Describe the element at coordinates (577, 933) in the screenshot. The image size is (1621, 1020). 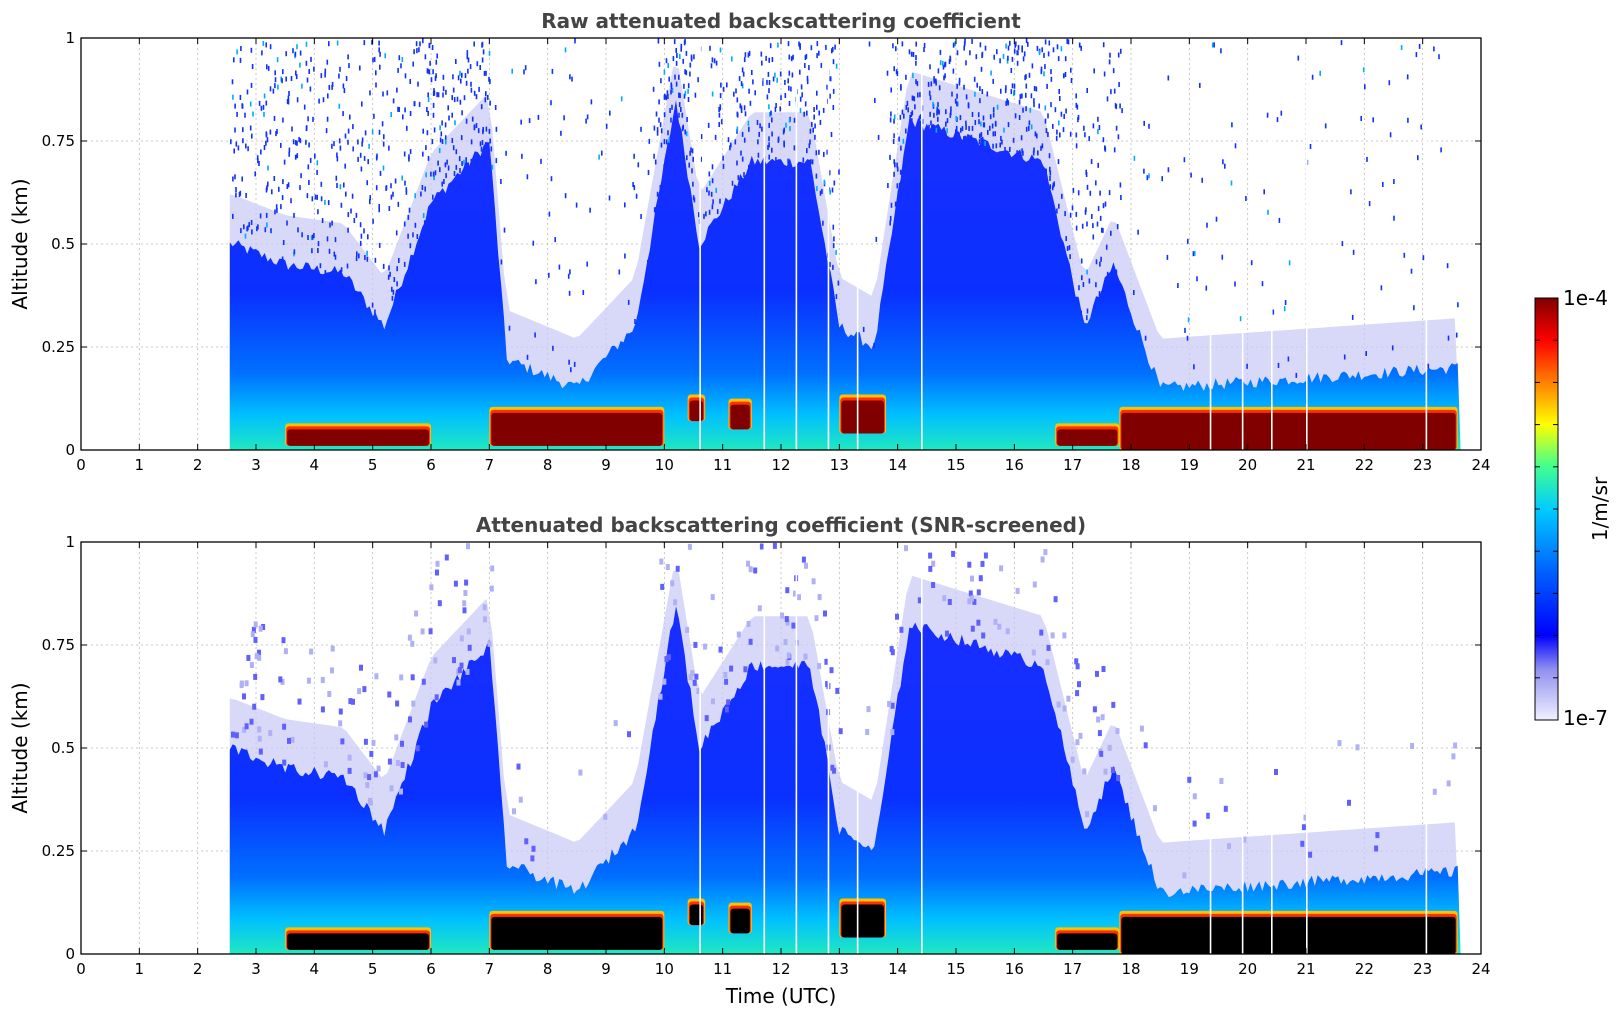
I see `aerosol-layer-core` at that location.